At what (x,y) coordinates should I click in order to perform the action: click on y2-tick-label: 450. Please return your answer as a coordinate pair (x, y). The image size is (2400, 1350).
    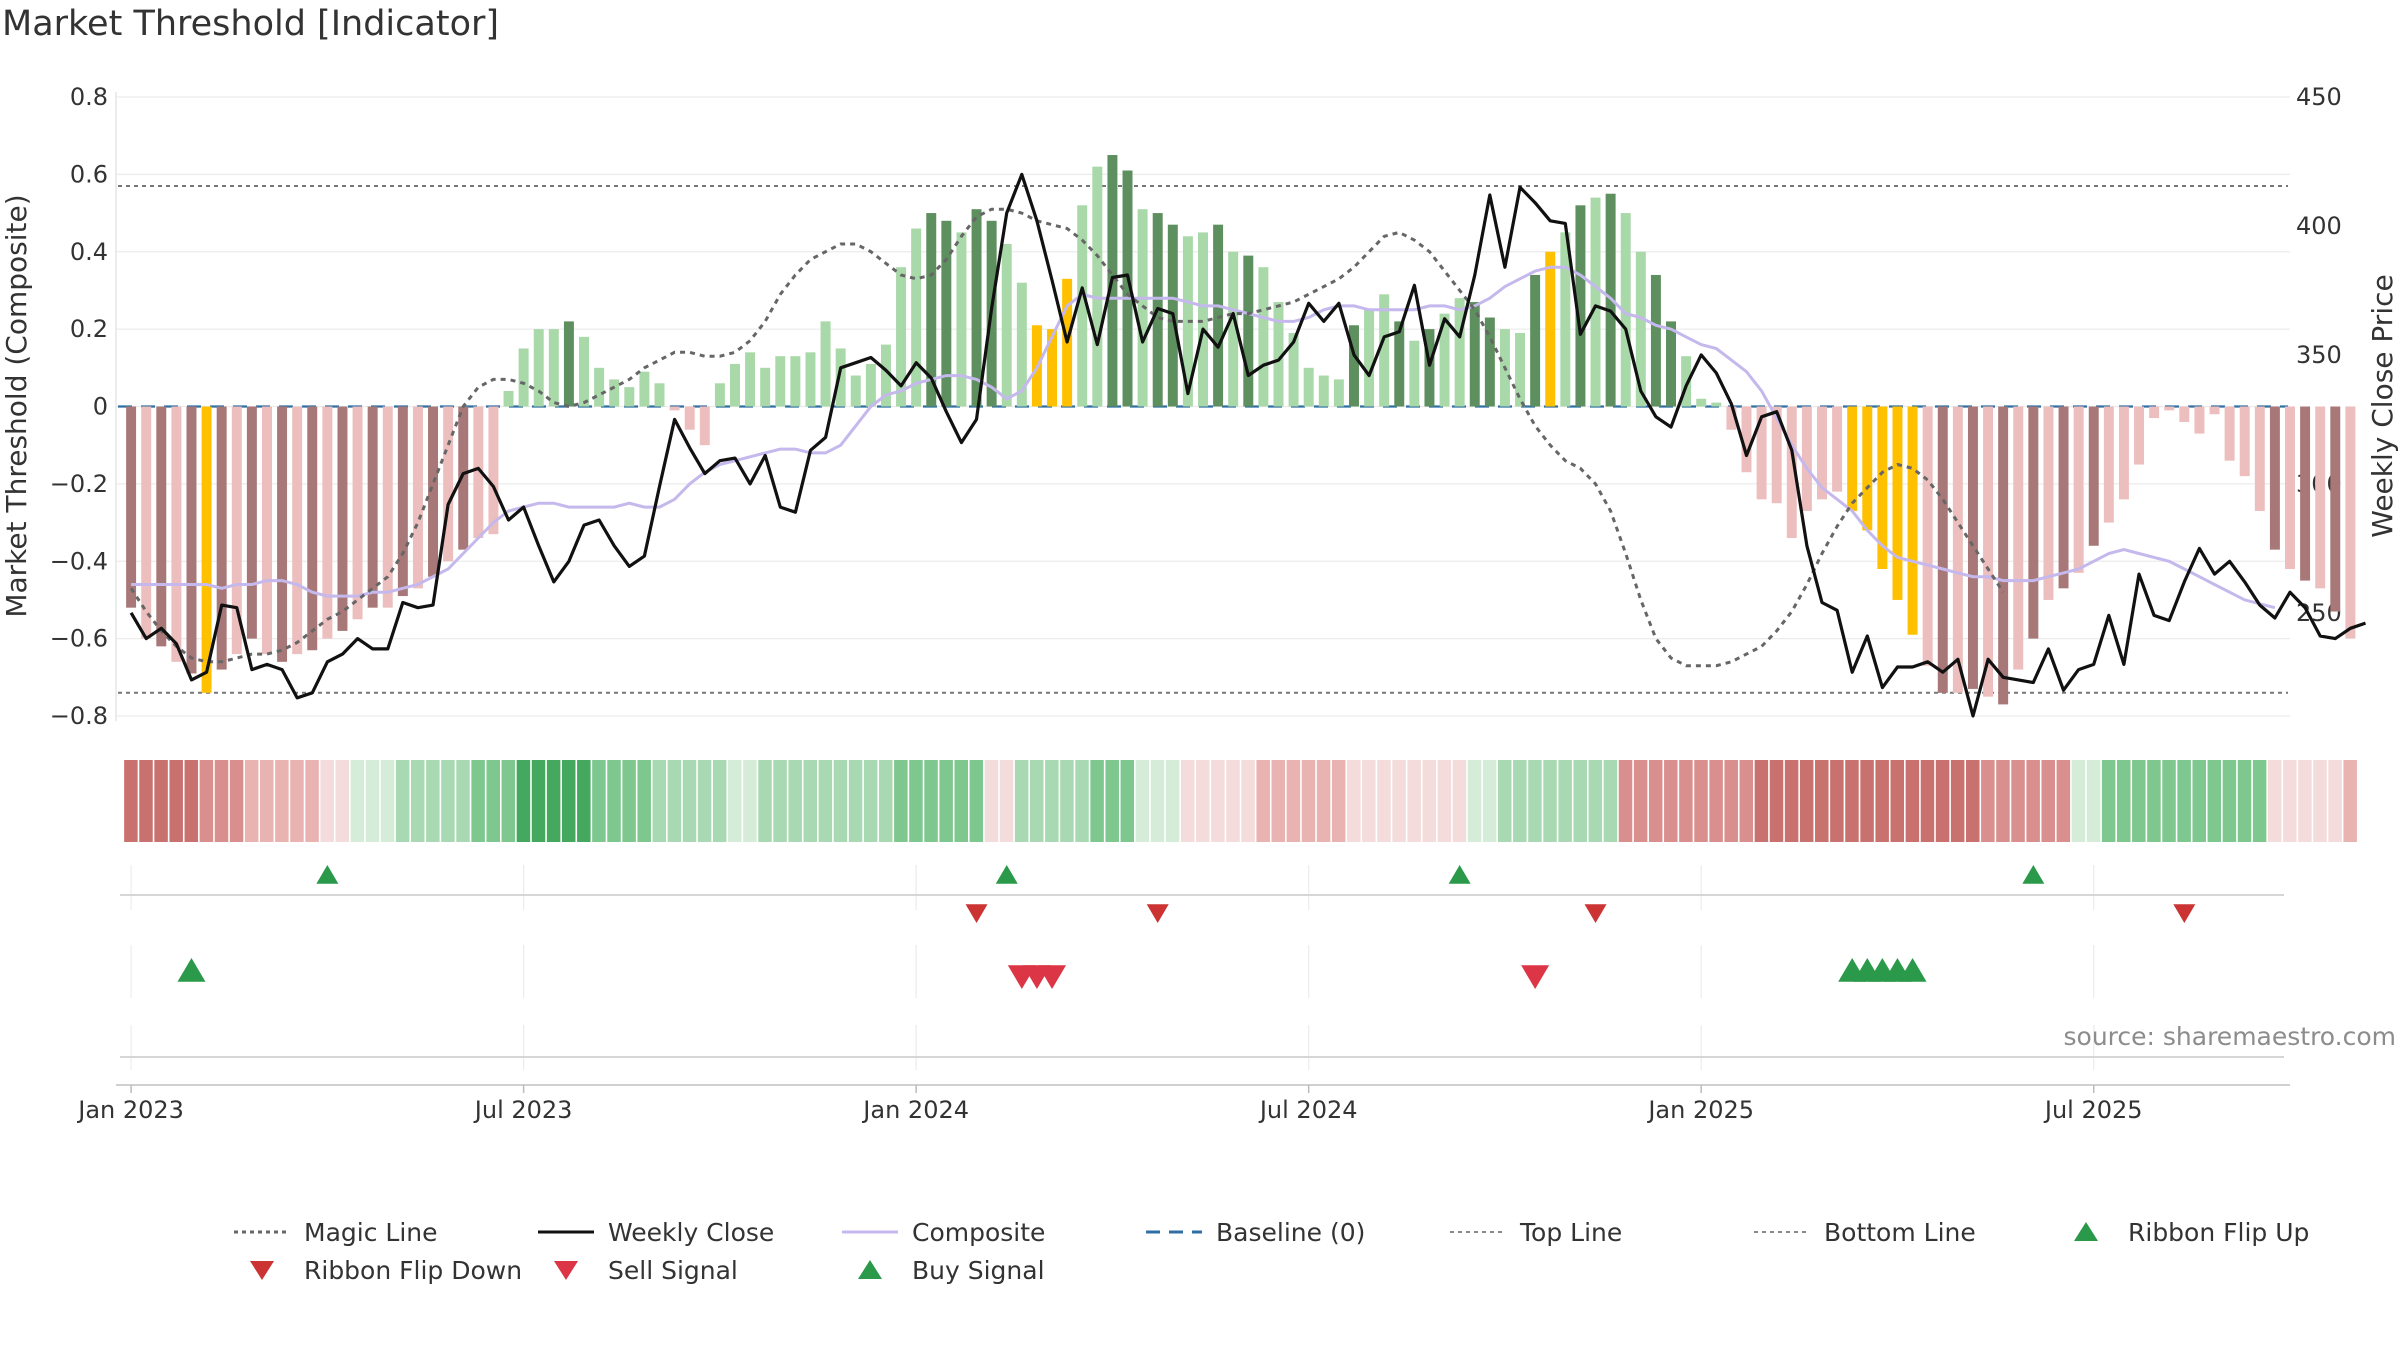
    Looking at the image, I should click on (2319, 97).